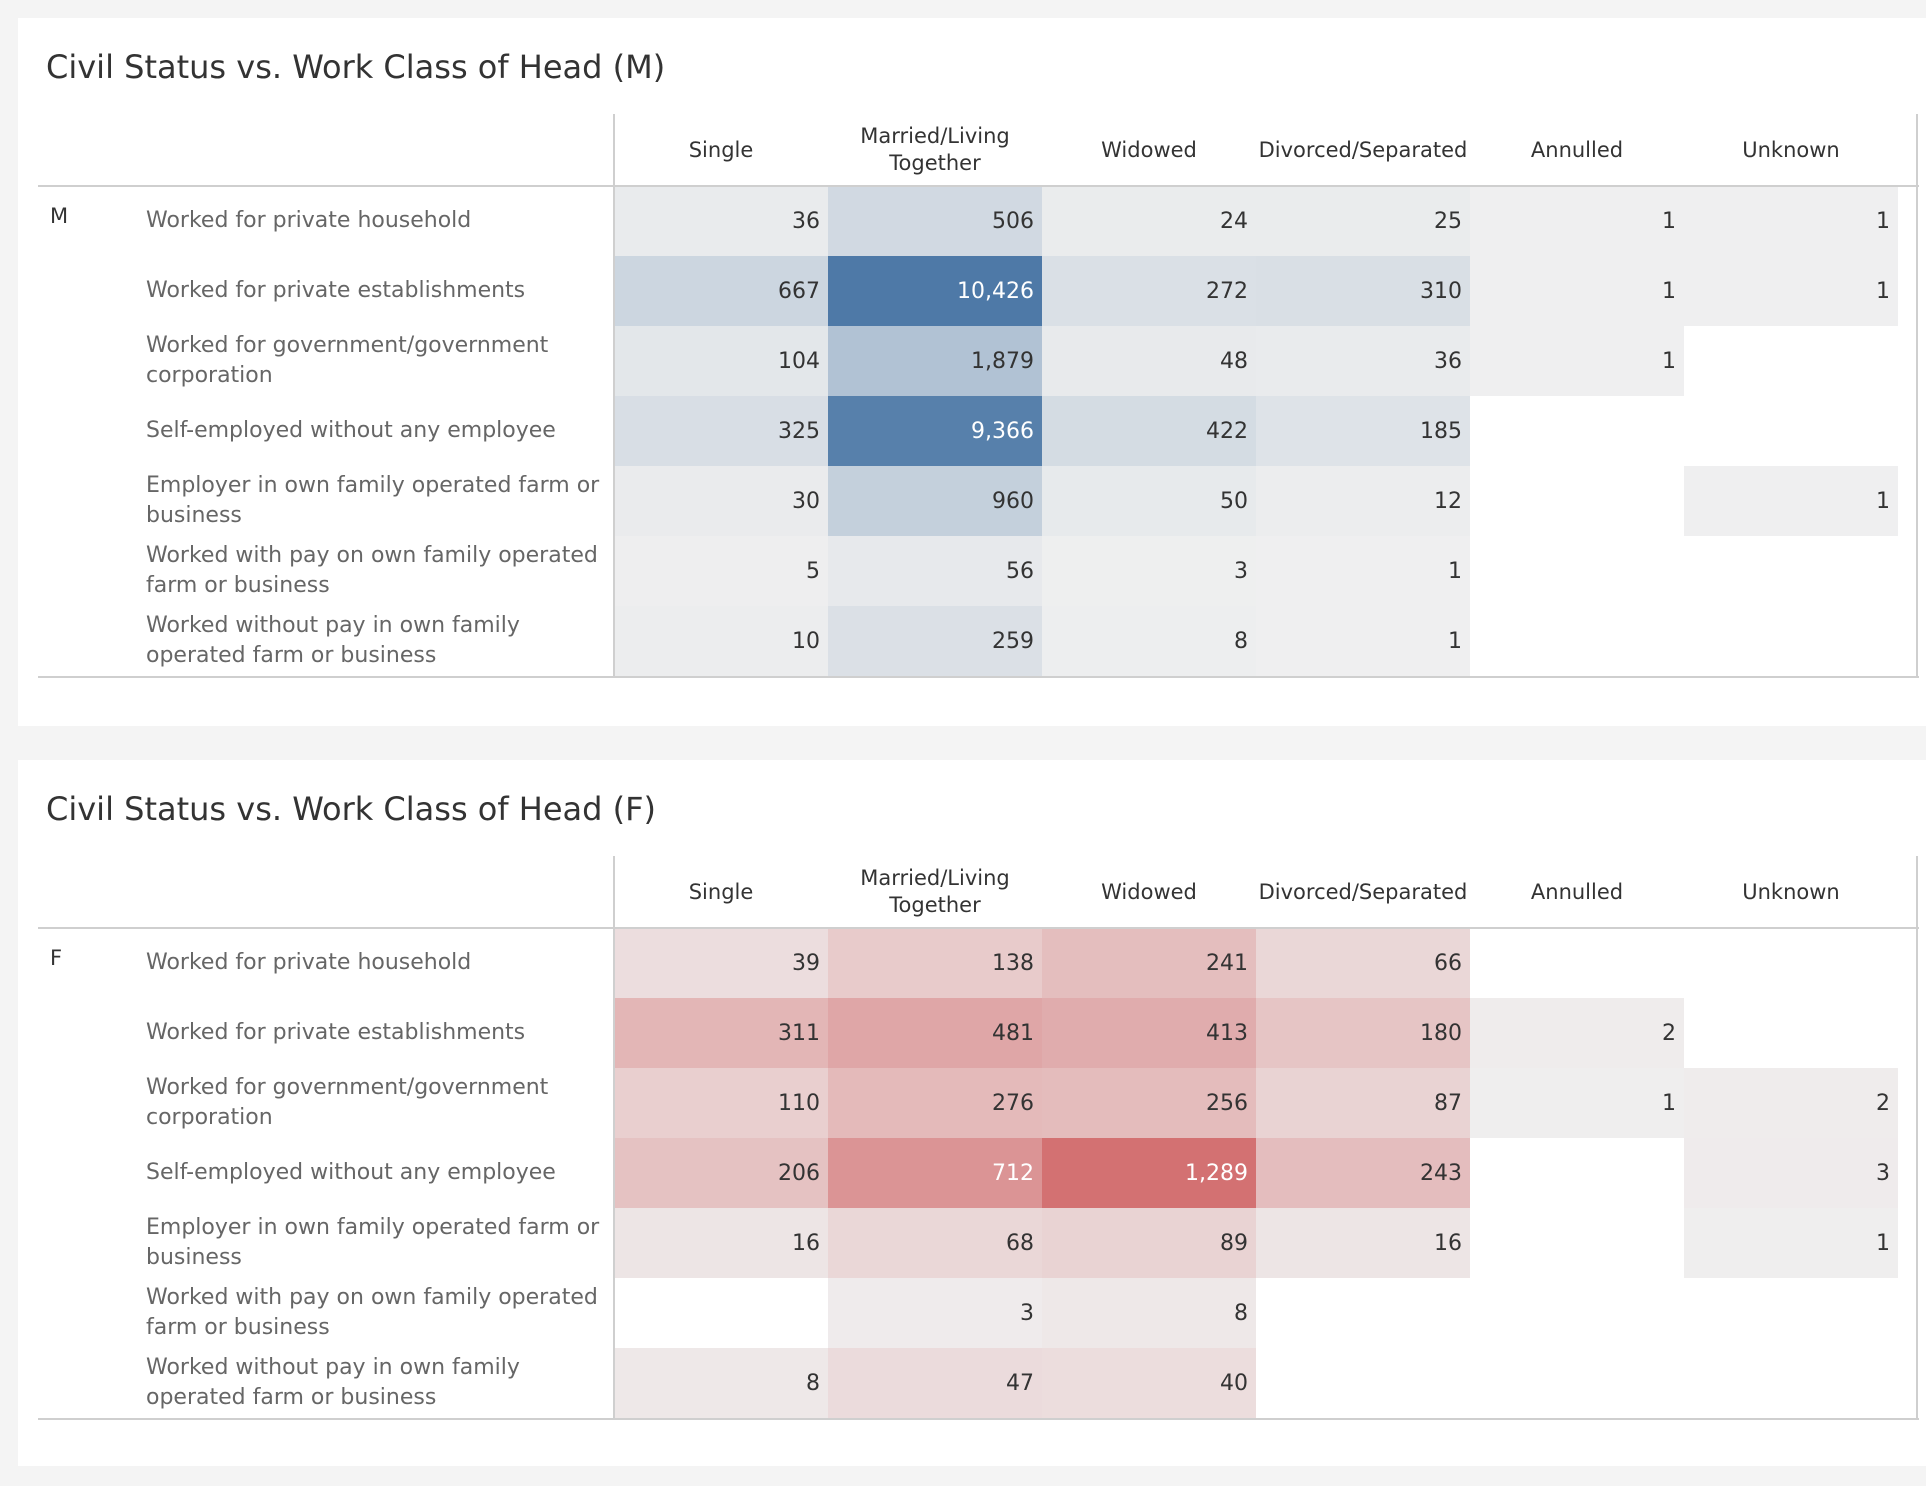  I want to click on heatmap-cell: 10, so click(721, 641).